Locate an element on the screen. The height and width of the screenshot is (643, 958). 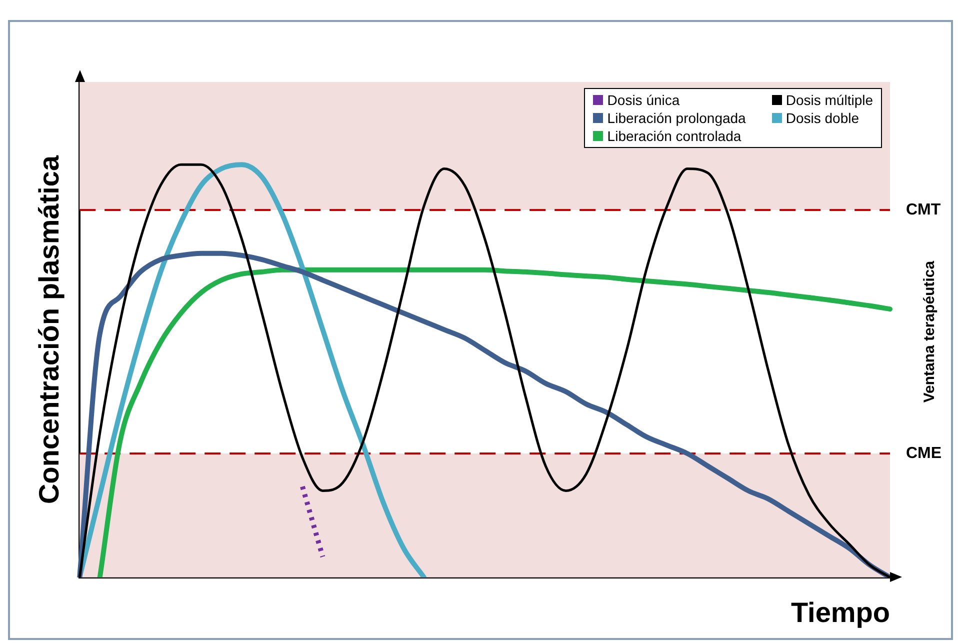
ref-line-label: CMT is located at coordinates (923, 209).